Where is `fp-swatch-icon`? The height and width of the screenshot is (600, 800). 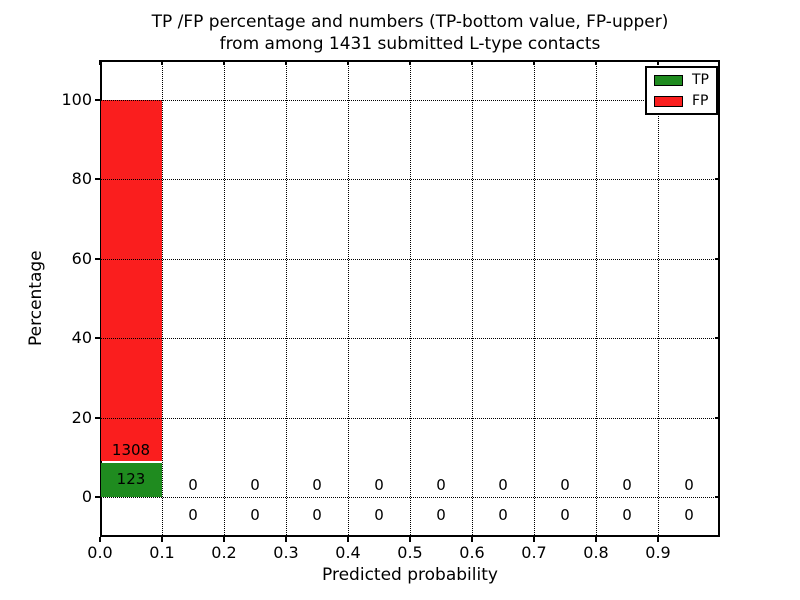 fp-swatch-icon is located at coordinates (668, 101).